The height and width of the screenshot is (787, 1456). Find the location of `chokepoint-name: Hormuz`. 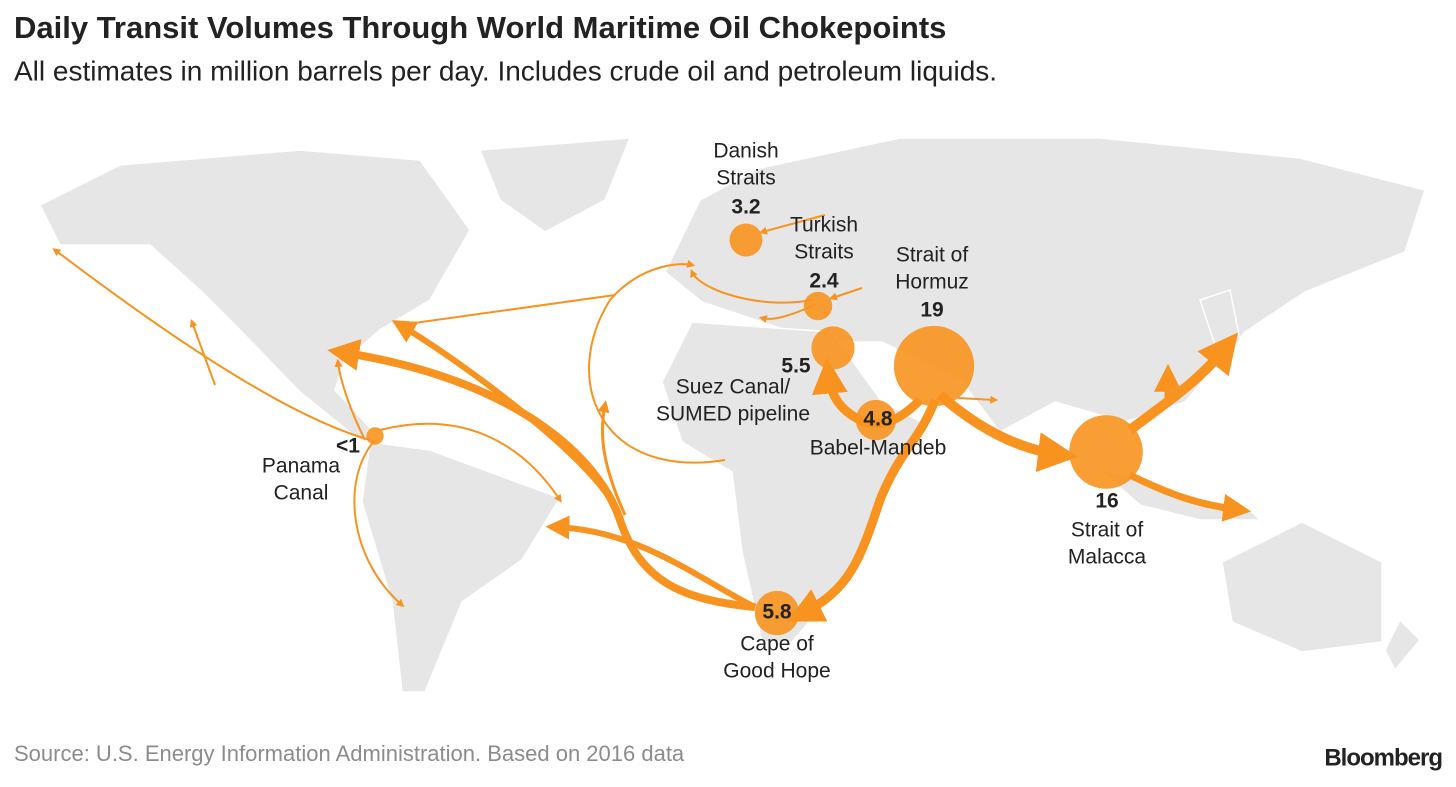

chokepoint-name: Hormuz is located at coordinates (932, 282).